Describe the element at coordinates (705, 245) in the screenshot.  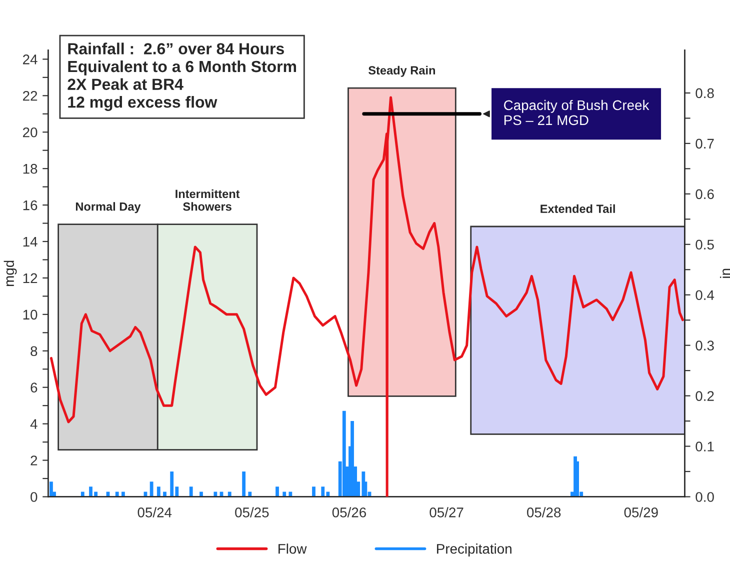
I see `y2-tick-label: 0.5` at that location.